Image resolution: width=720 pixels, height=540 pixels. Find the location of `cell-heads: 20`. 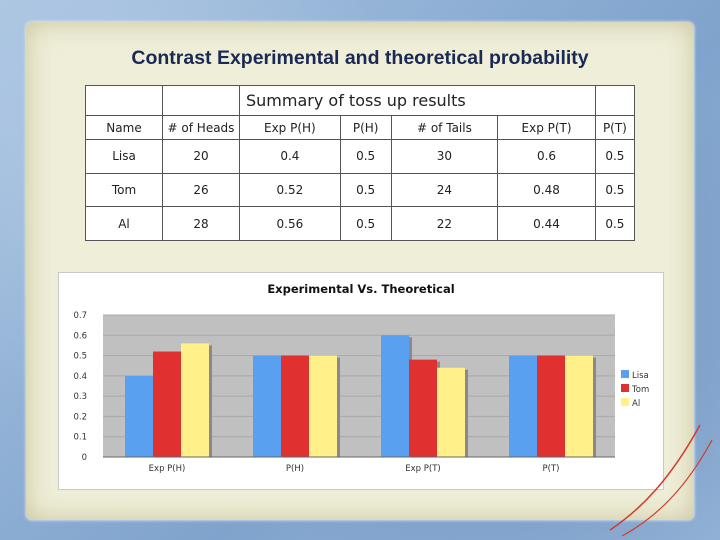

cell-heads: 20 is located at coordinates (201, 156).